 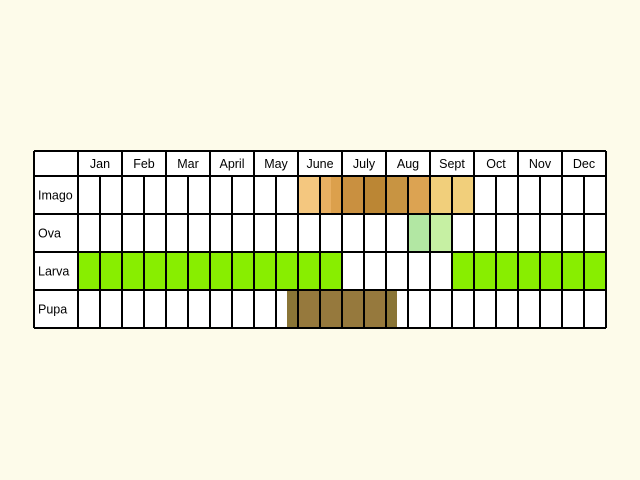 What do you see at coordinates (52, 310) in the screenshot?
I see `stage-label: Pupa` at bounding box center [52, 310].